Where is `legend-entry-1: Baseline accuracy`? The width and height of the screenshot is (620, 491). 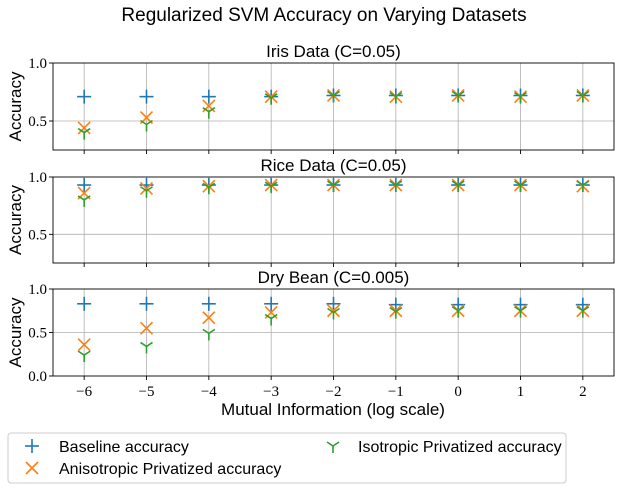
legend-entry-1: Baseline accuracy is located at coordinates (107, 447).